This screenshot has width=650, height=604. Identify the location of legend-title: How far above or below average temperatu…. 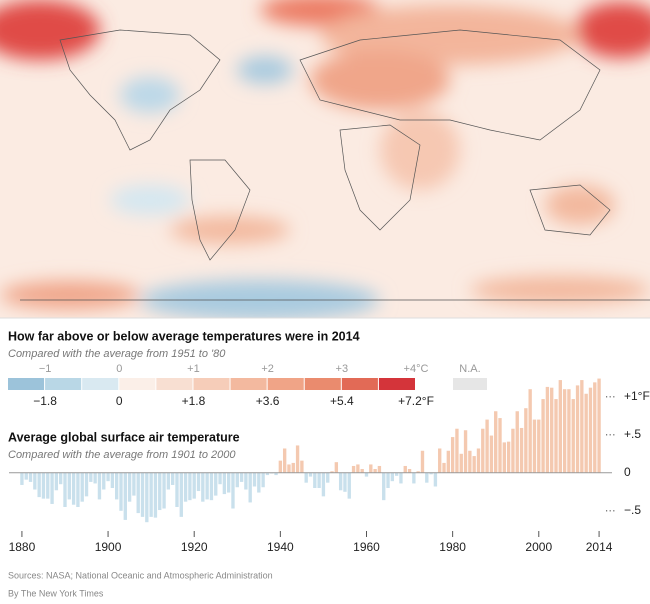
(184, 336).